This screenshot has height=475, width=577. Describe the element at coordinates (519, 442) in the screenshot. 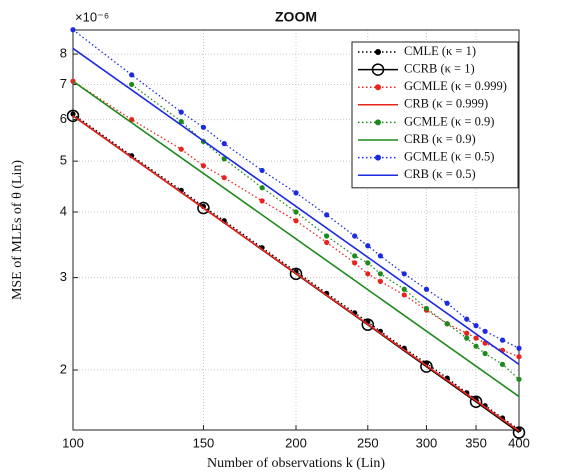

I see `x-tick-label: 400` at that location.